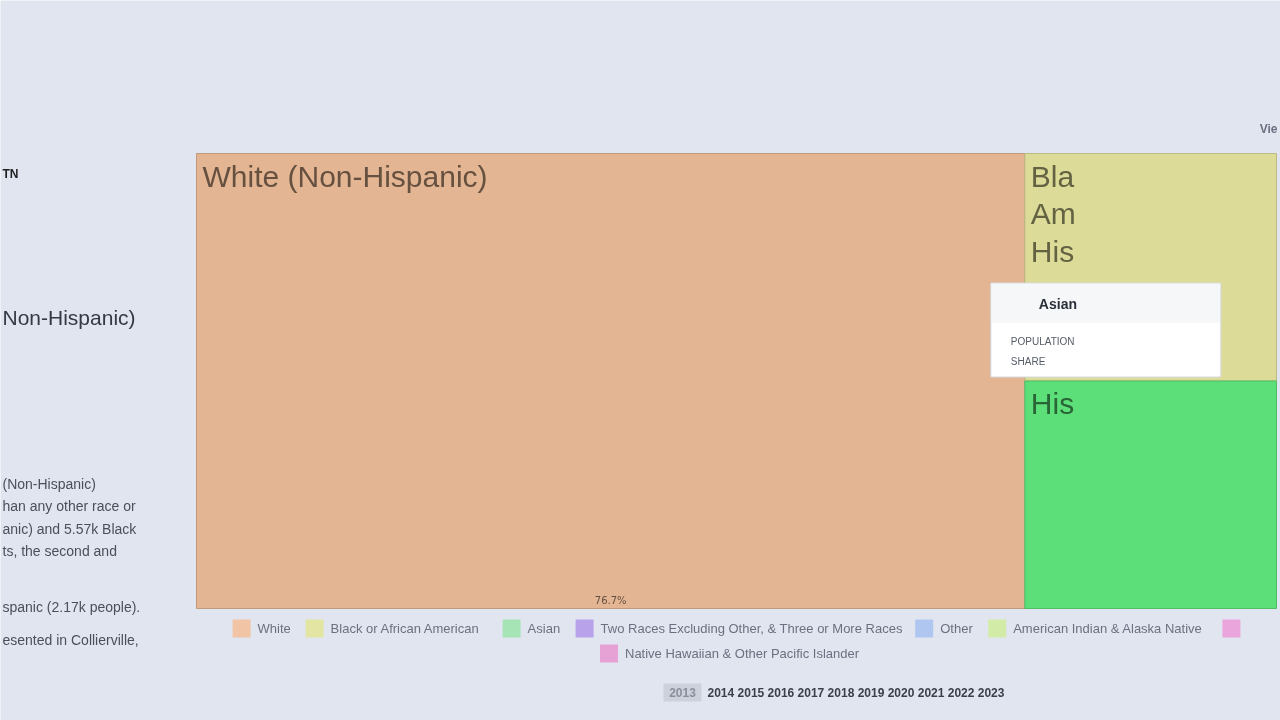 Image resolution: width=1280 pixels, height=720 pixels. What do you see at coordinates (1057, 304) in the screenshot?
I see `text: Asian` at bounding box center [1057, 304].